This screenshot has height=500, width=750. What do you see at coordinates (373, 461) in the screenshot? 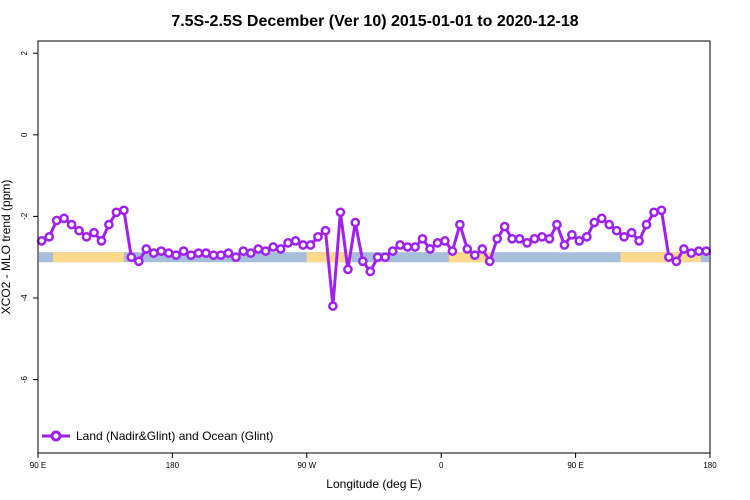
I see `x-axis: 90 E 180 90 W 0 90 E 180` at bounding box center [373, 461].